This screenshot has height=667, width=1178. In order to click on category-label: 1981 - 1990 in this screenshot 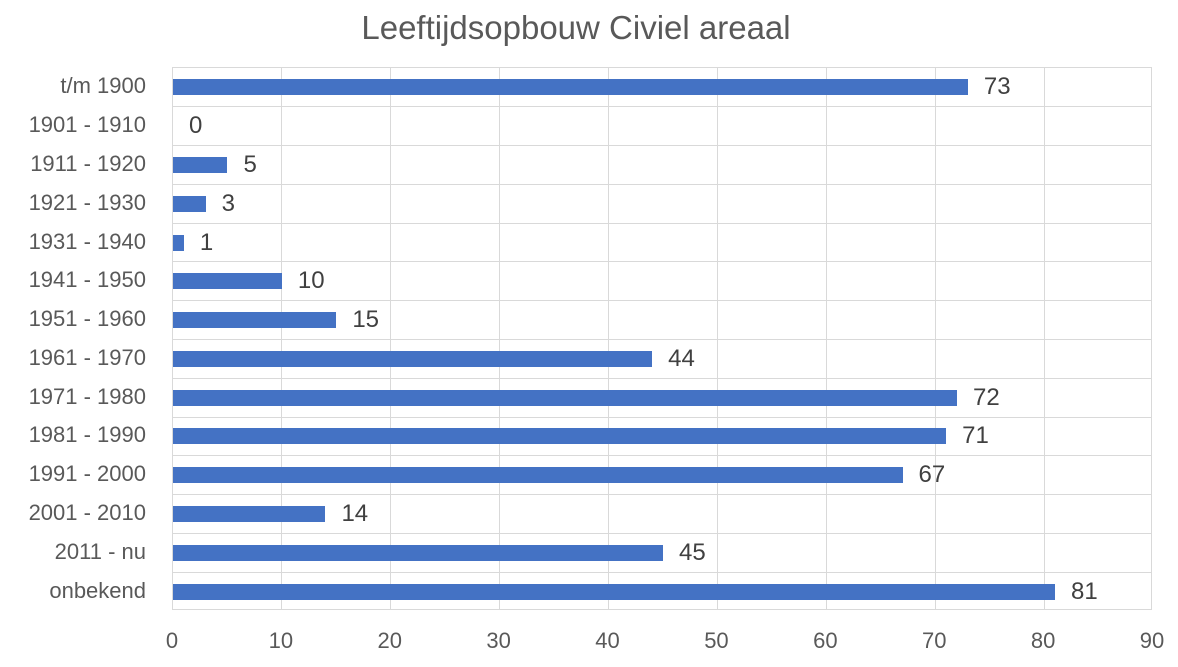, I will do `click(87, 435)`.